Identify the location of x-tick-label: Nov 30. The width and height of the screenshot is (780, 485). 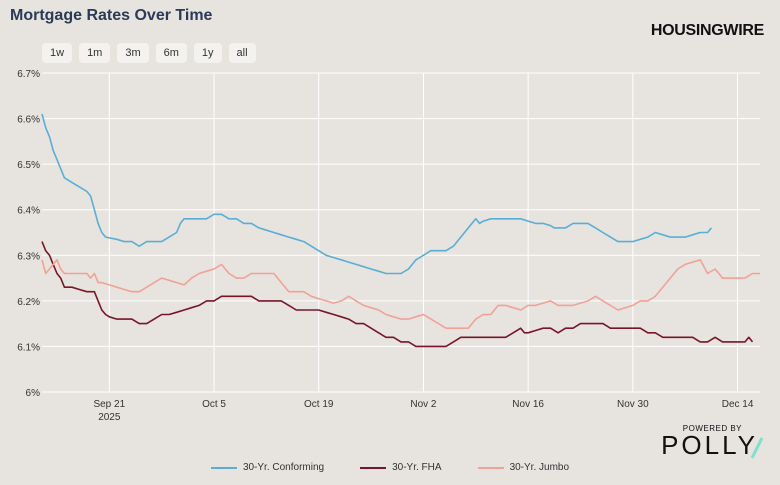
(633, 404).